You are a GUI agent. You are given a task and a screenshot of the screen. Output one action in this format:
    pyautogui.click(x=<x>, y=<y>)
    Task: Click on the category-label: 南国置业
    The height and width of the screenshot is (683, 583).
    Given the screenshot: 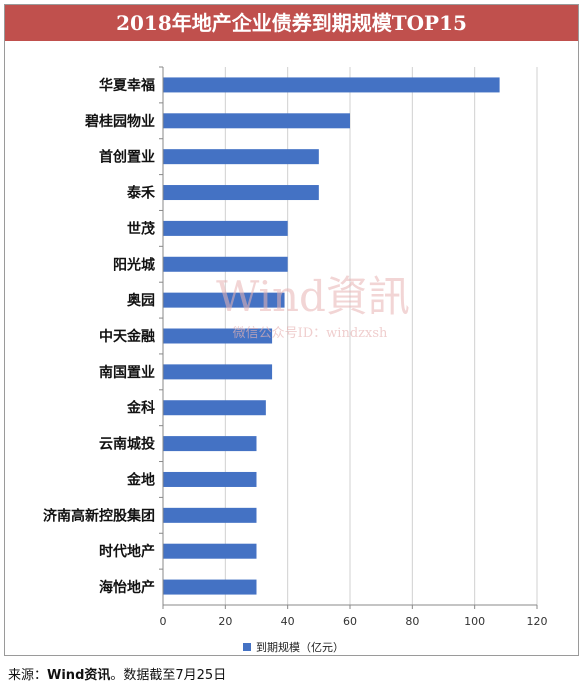 What is the action you would take?
    pyautogui.click(x=127, y=372)
    